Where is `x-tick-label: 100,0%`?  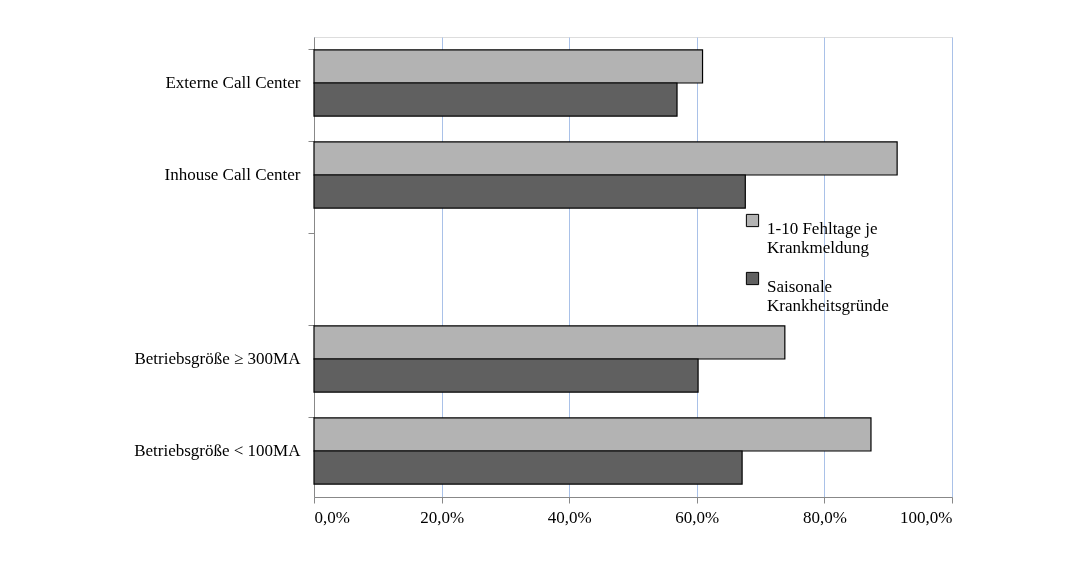 x-tick-label: 100,0% is located at coordinates (926, 517).